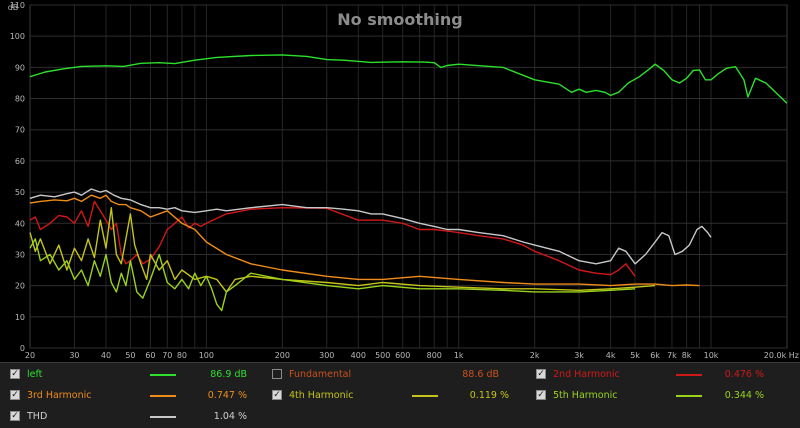  I want to click on legend-value: 1.04 %, so click(230, 416).